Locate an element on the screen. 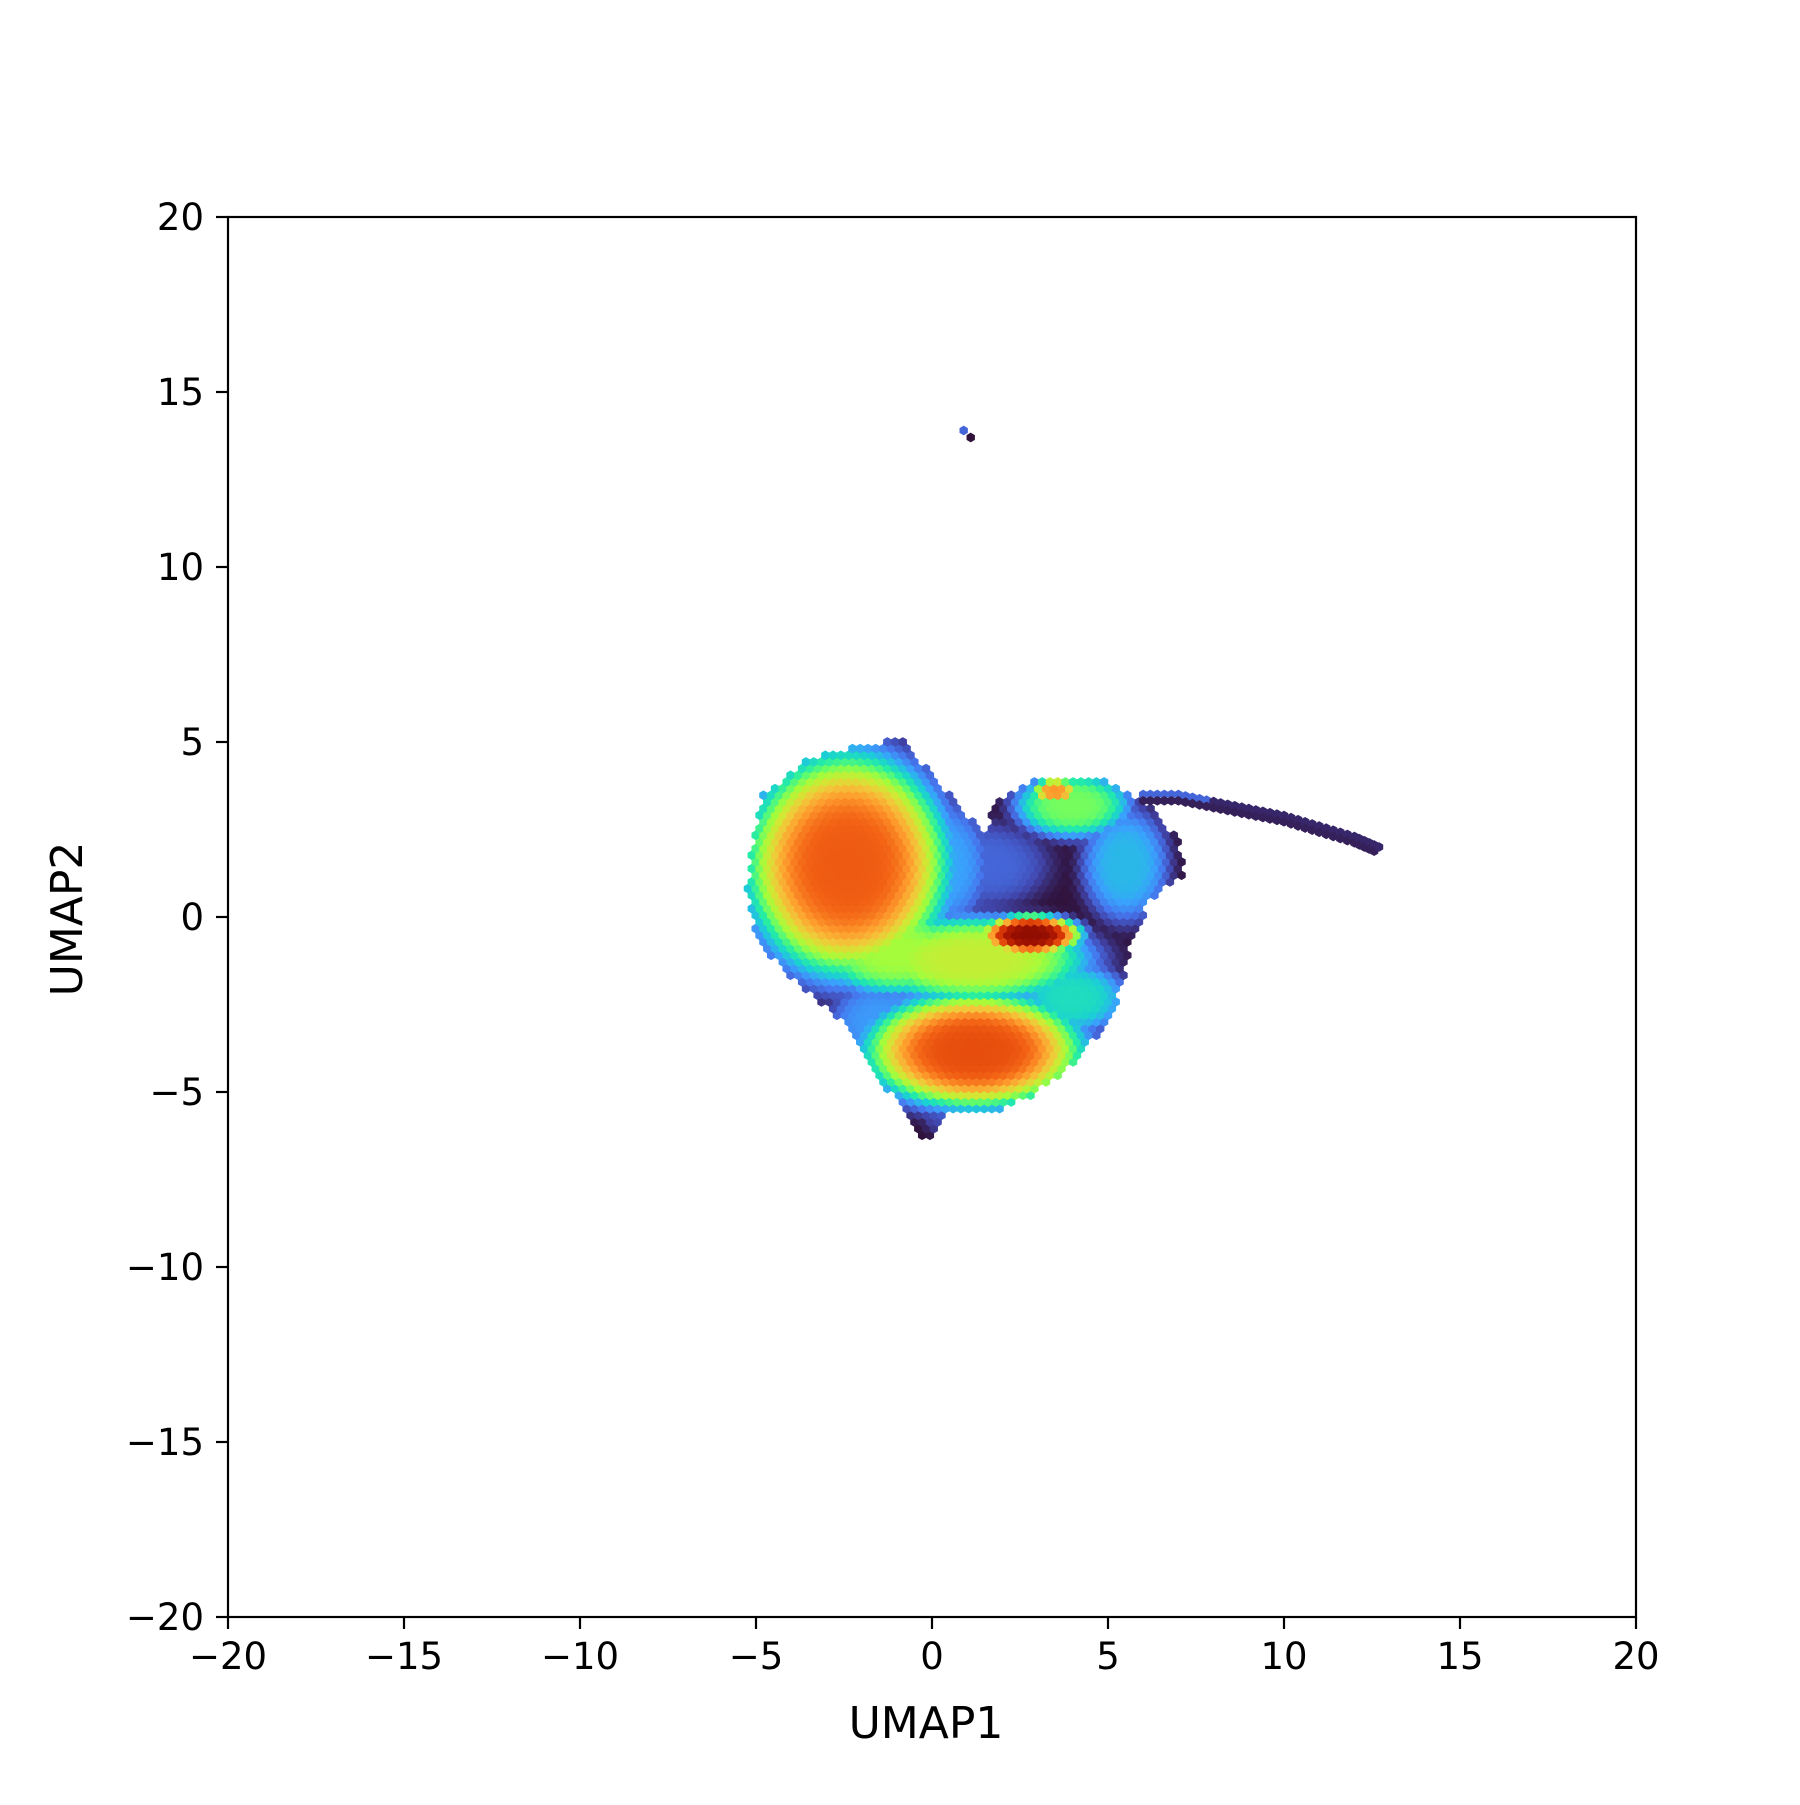 Image resolution: width=1800 pixels, height=1805 pixels. hex-bin-outlier is located at coordinates (963, 430).